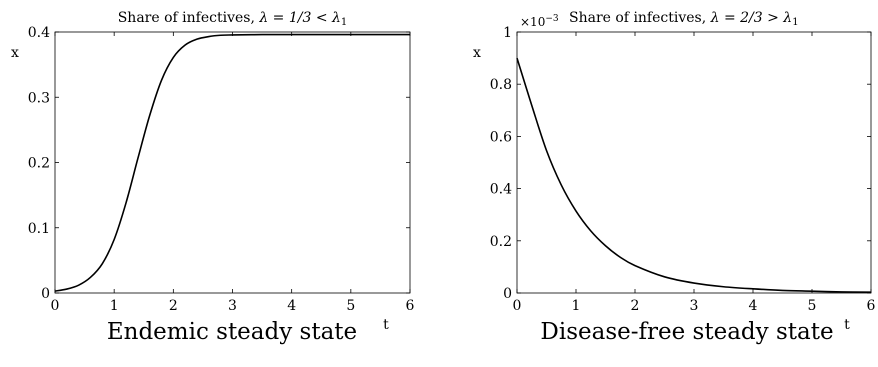 The image size is (878, 367). I want to click on y-tick-label: 0.3, so click(39, 98).